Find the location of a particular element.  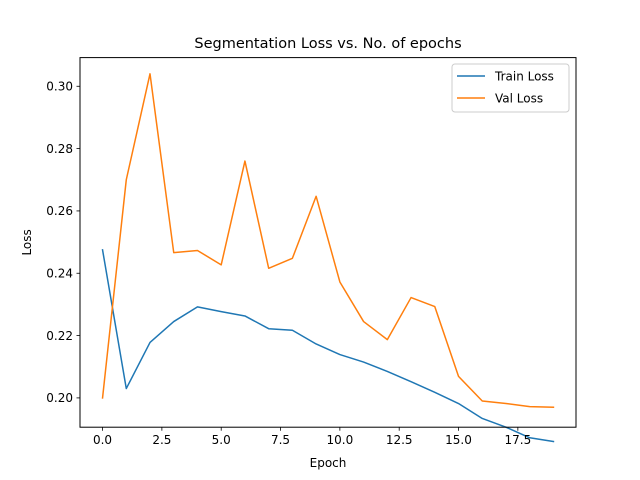

y-tick-label: 0.26 is located at coordinates (59, 211).